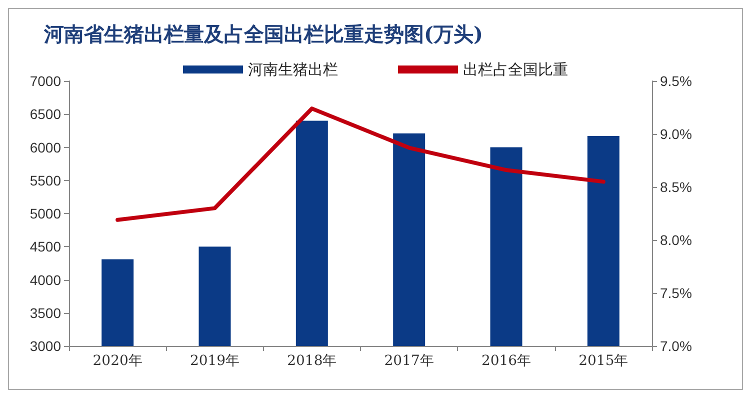  Describe the element at coordinates (312, 361) in the screenshot. I see `x-tick-label: 2018年` at that location.